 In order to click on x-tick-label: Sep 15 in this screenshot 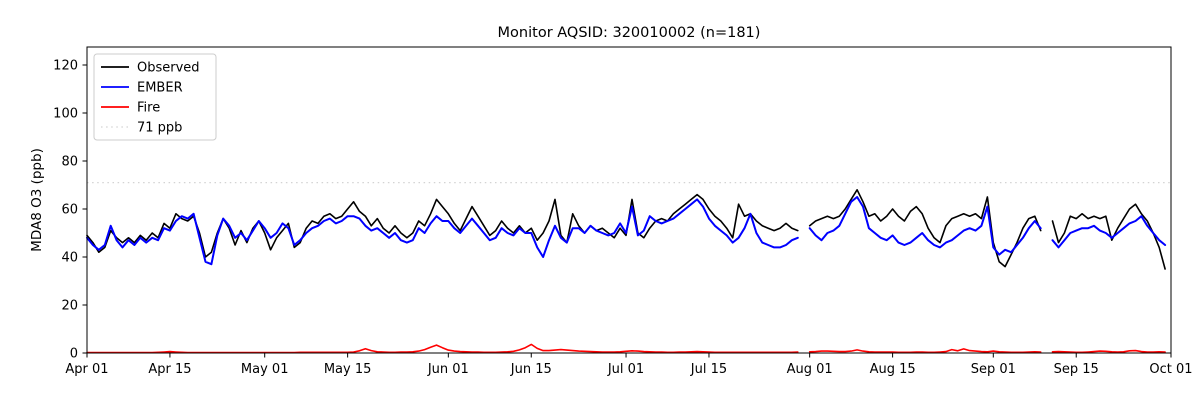, I will do `click(1076, 369)`.